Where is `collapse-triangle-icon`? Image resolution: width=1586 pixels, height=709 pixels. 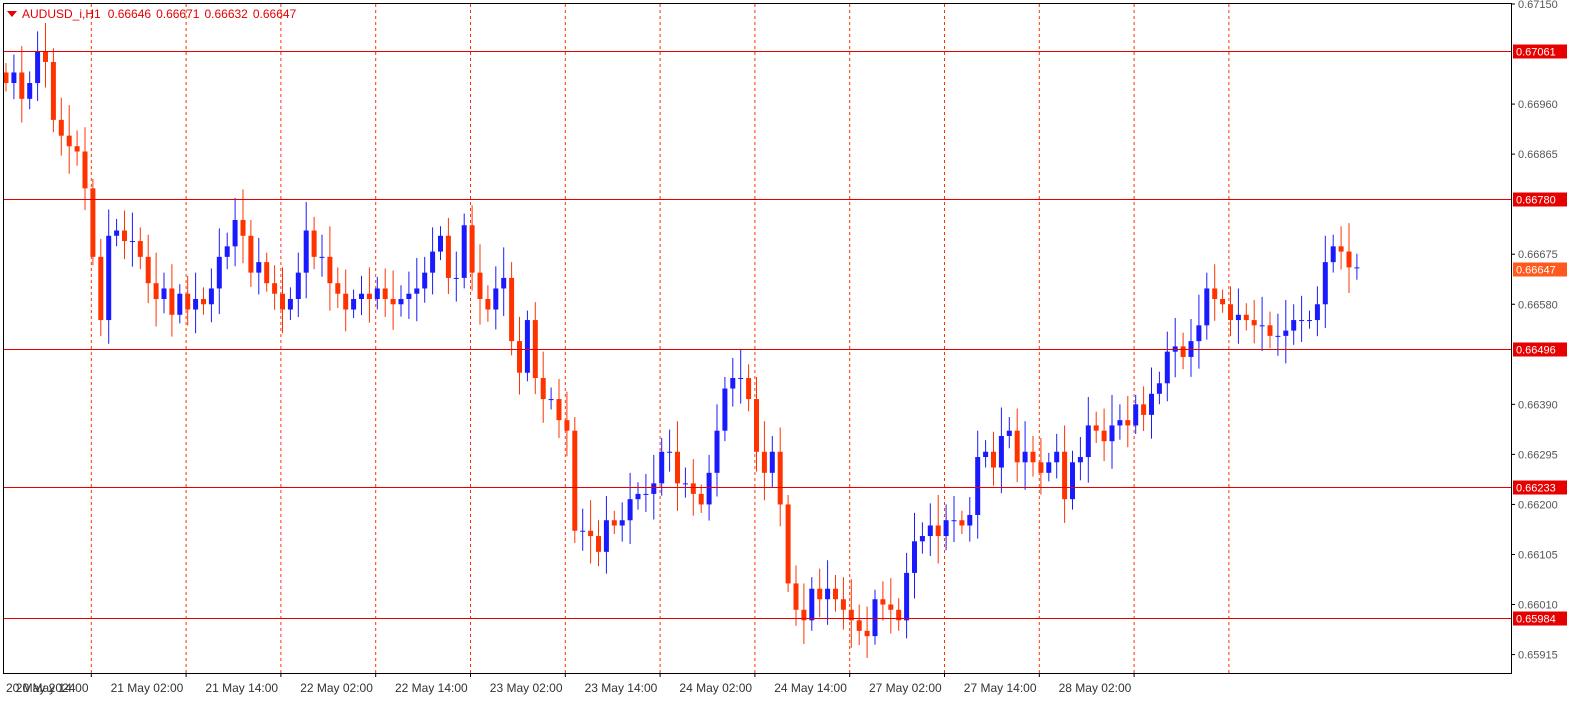 collapse-triangle-icon is located at coordinates (12, 14).